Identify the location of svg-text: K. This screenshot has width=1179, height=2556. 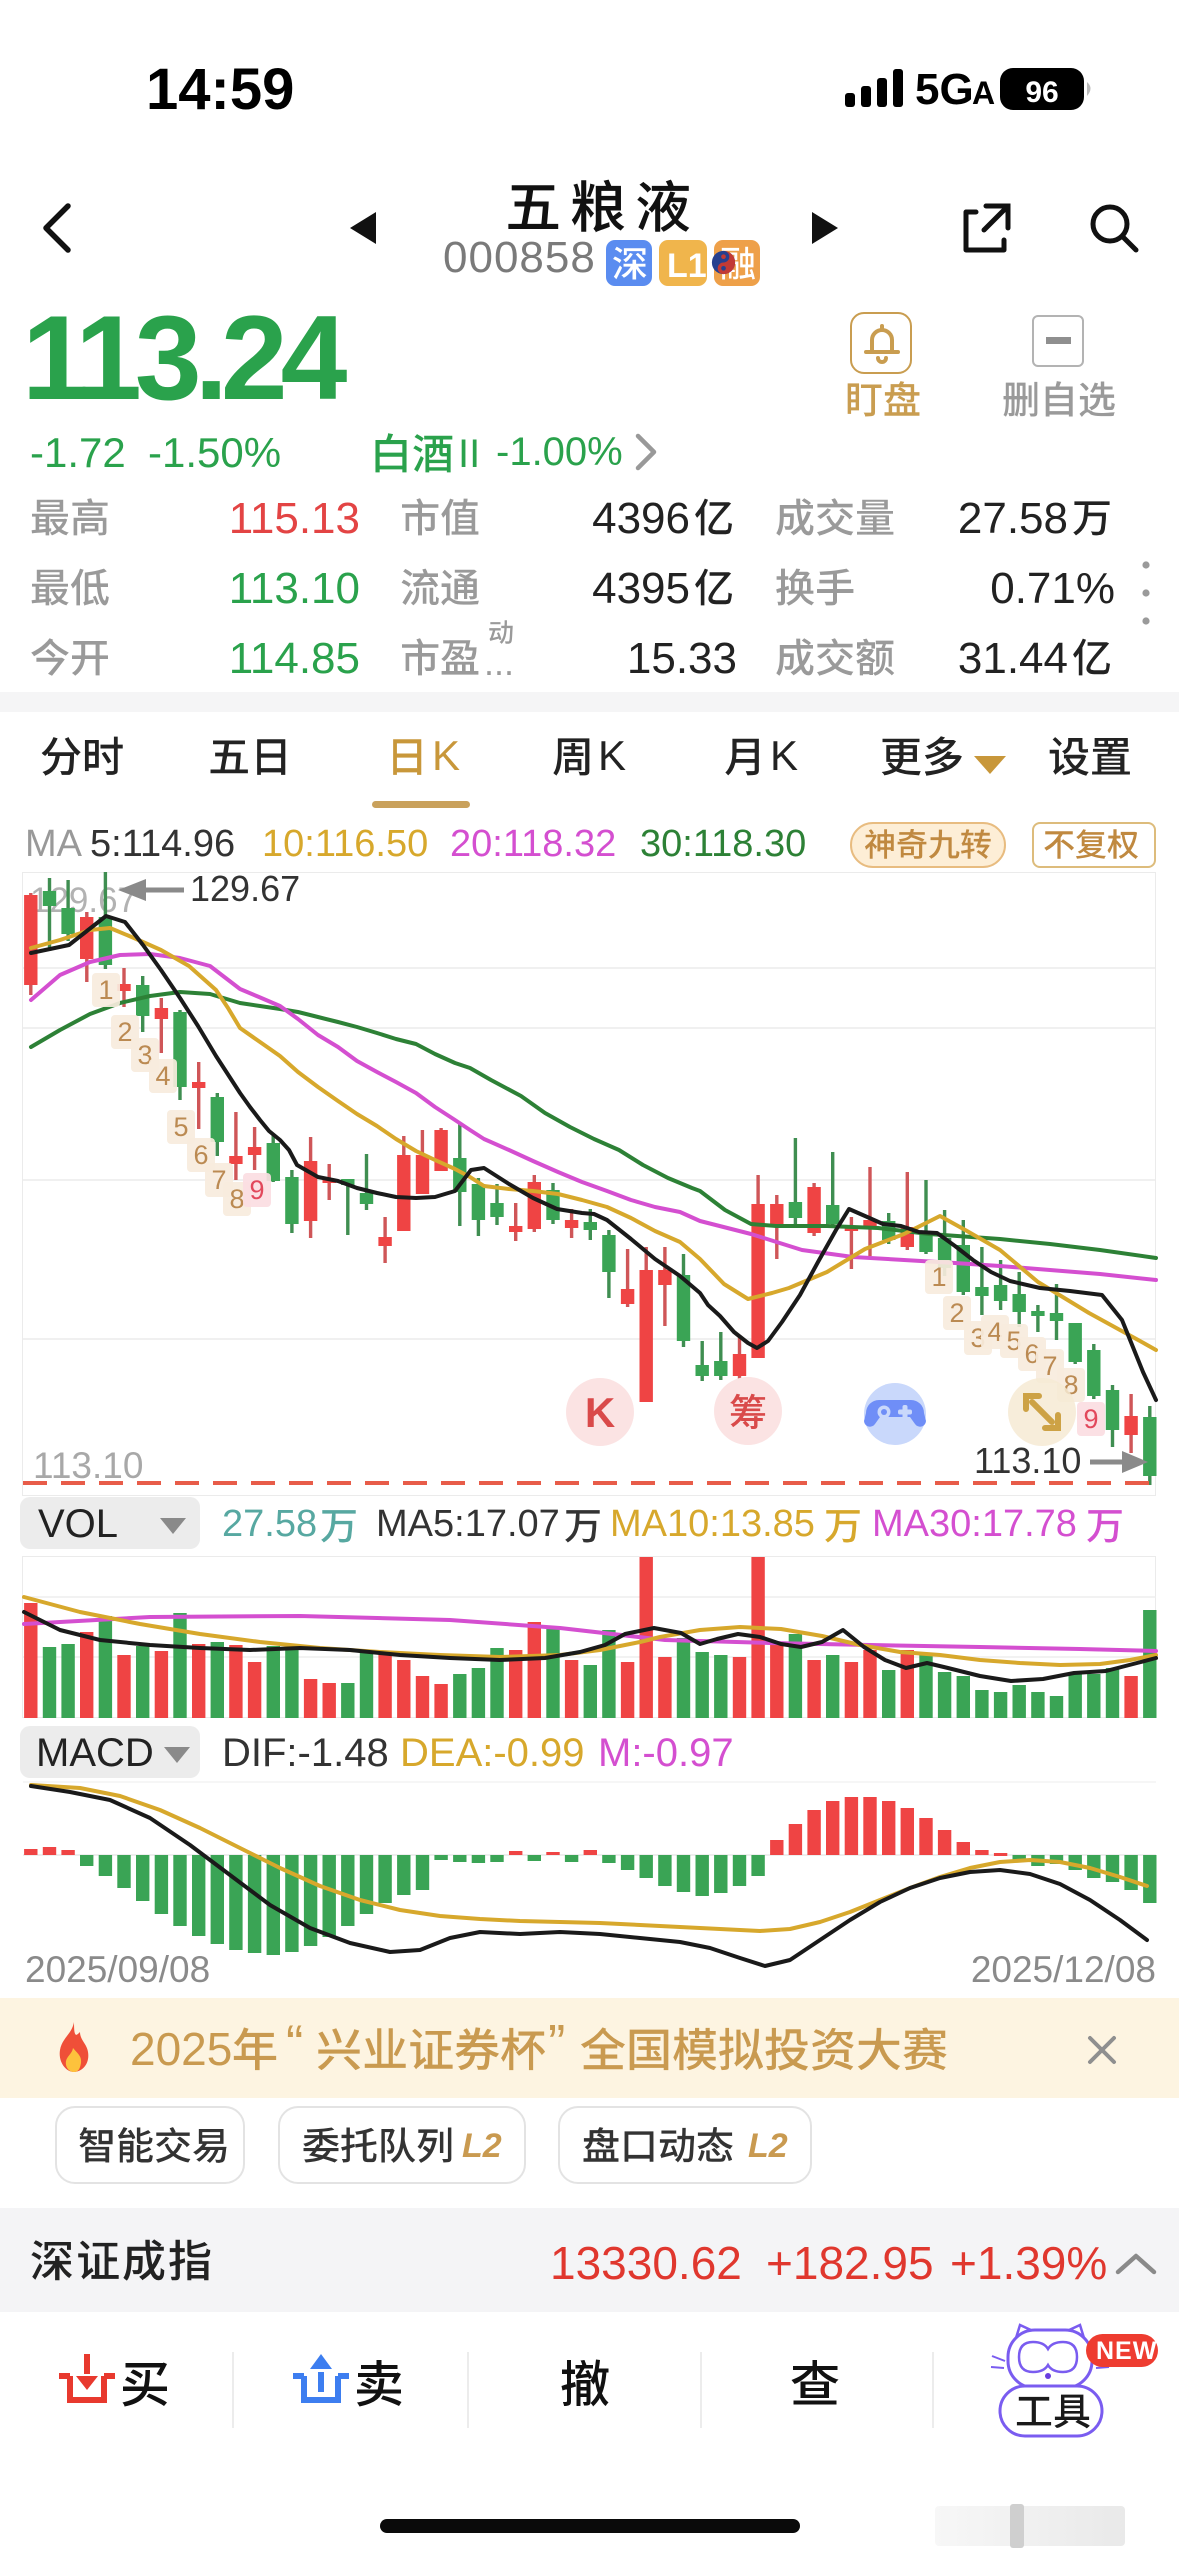
(600, 1412).